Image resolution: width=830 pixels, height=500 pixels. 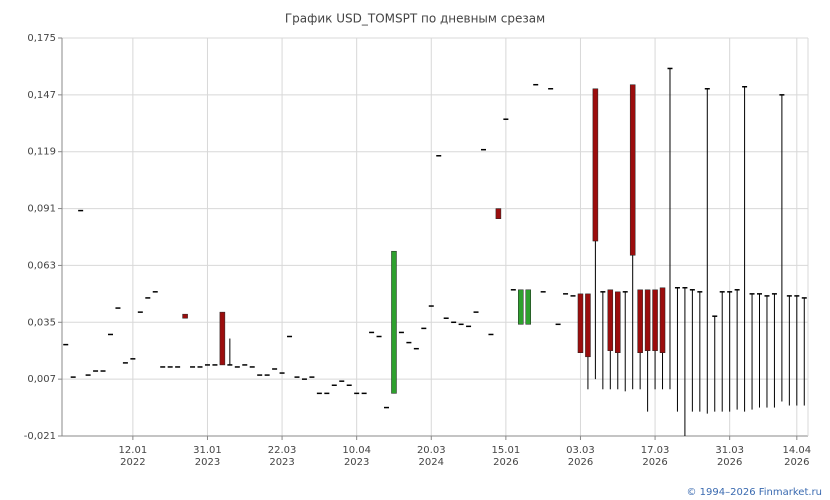 What do you see at coordinates (506, 450) in the screenshot?
I see `x-tick-label: 15.01` at bounding box center [506, 450].